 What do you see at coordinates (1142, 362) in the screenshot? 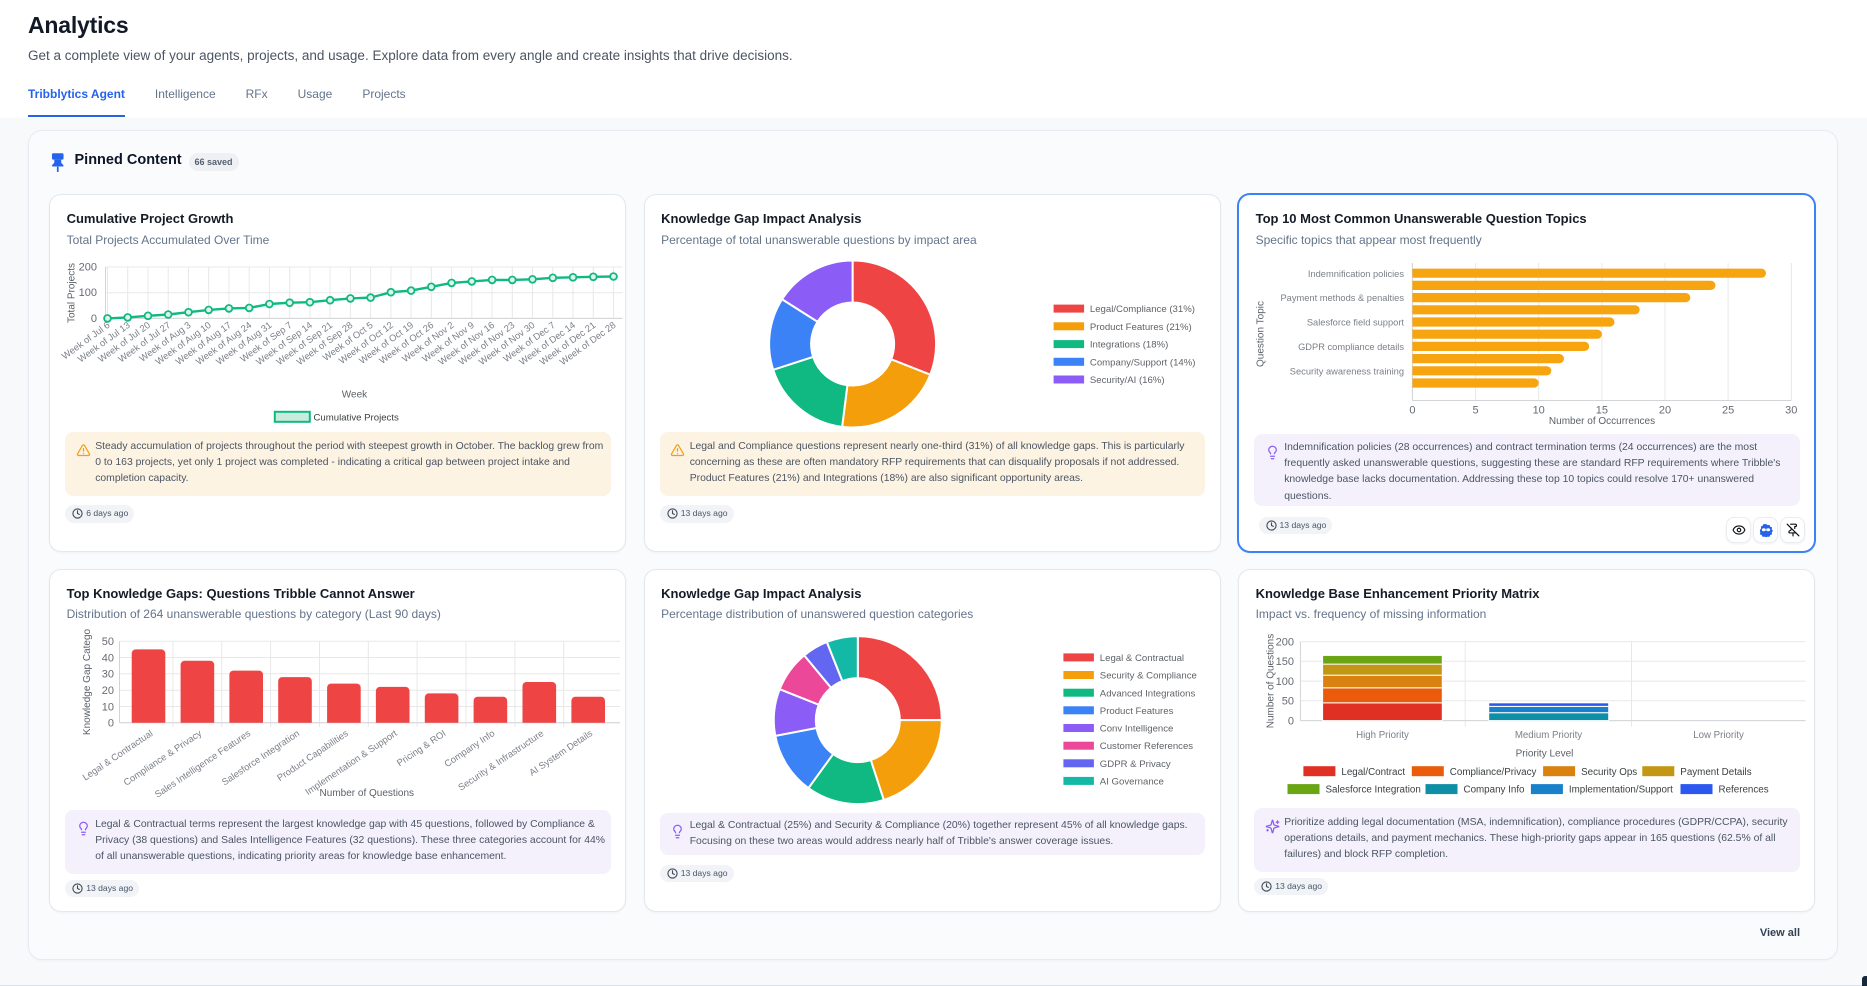
I see `svg-text: Company/Support (14%)` at bounding box center [1142, 362].